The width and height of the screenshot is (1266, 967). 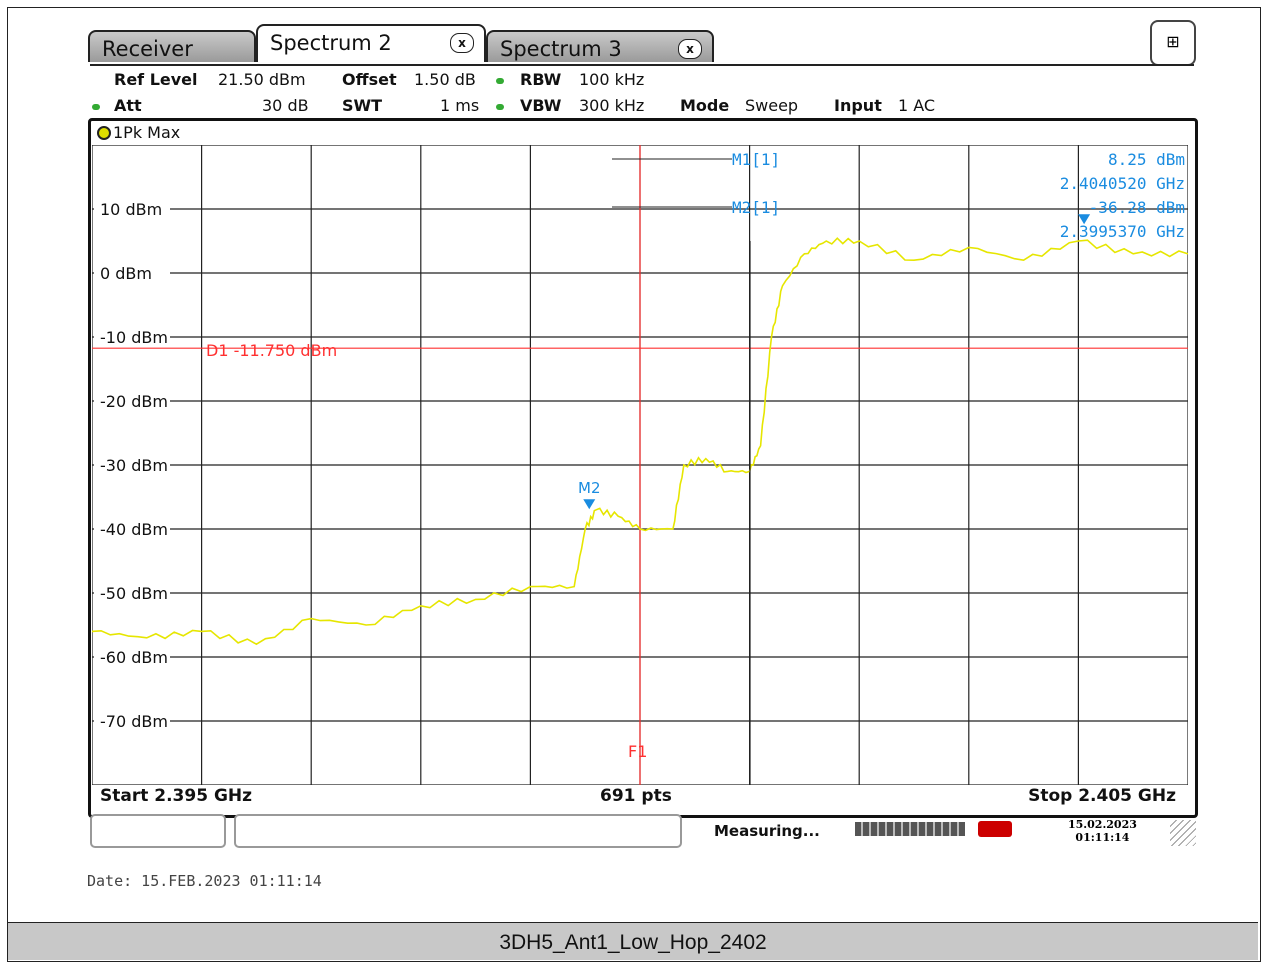 What do you see at coordinates (1102, 824) in the screenshot?
I see `status-date: 15.02.2023` at bounding box center [1102, 824].